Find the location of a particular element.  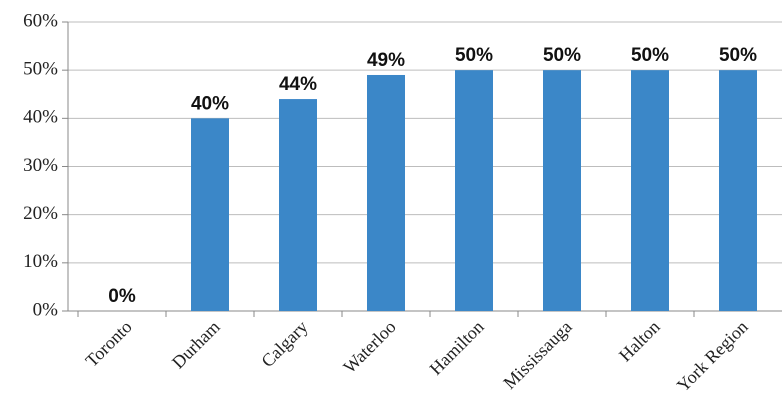

y-tick-label: 60% is located at coordinates (40, 20).